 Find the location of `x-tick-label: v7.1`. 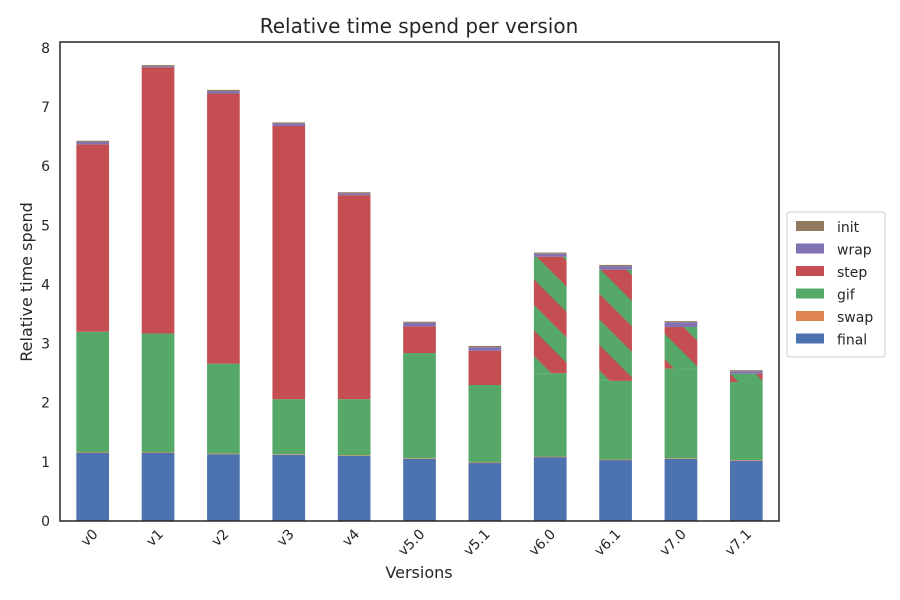

x-tick-label: v7.1 is located at coordinates (738, 543).